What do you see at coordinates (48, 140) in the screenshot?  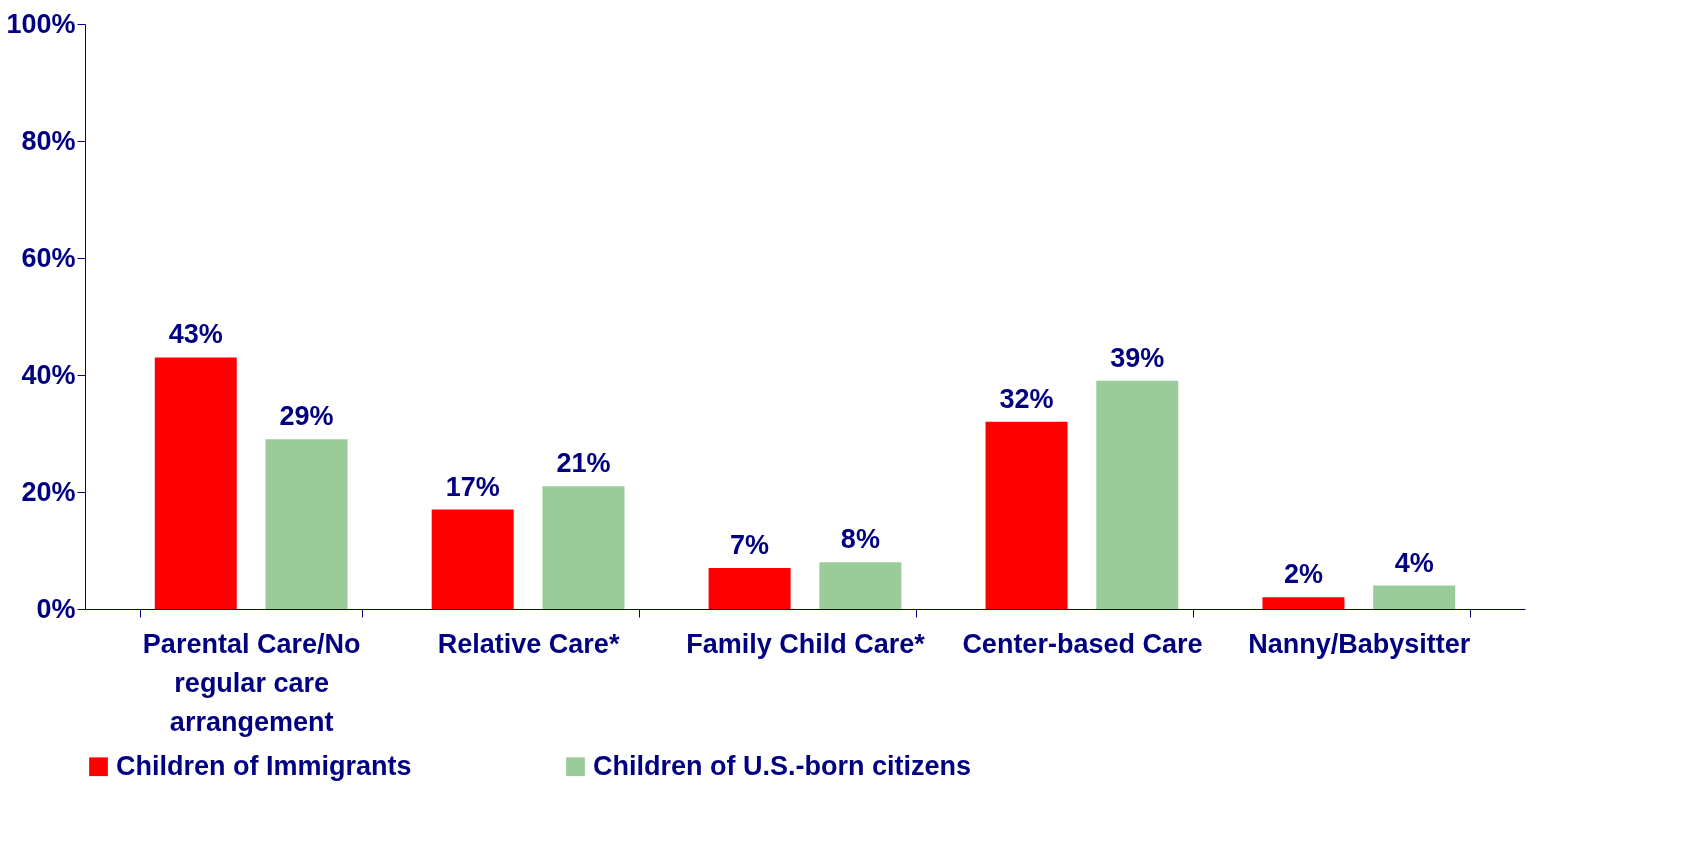 I see `y-tick-label: 80%` at bounding box center [48, 140].